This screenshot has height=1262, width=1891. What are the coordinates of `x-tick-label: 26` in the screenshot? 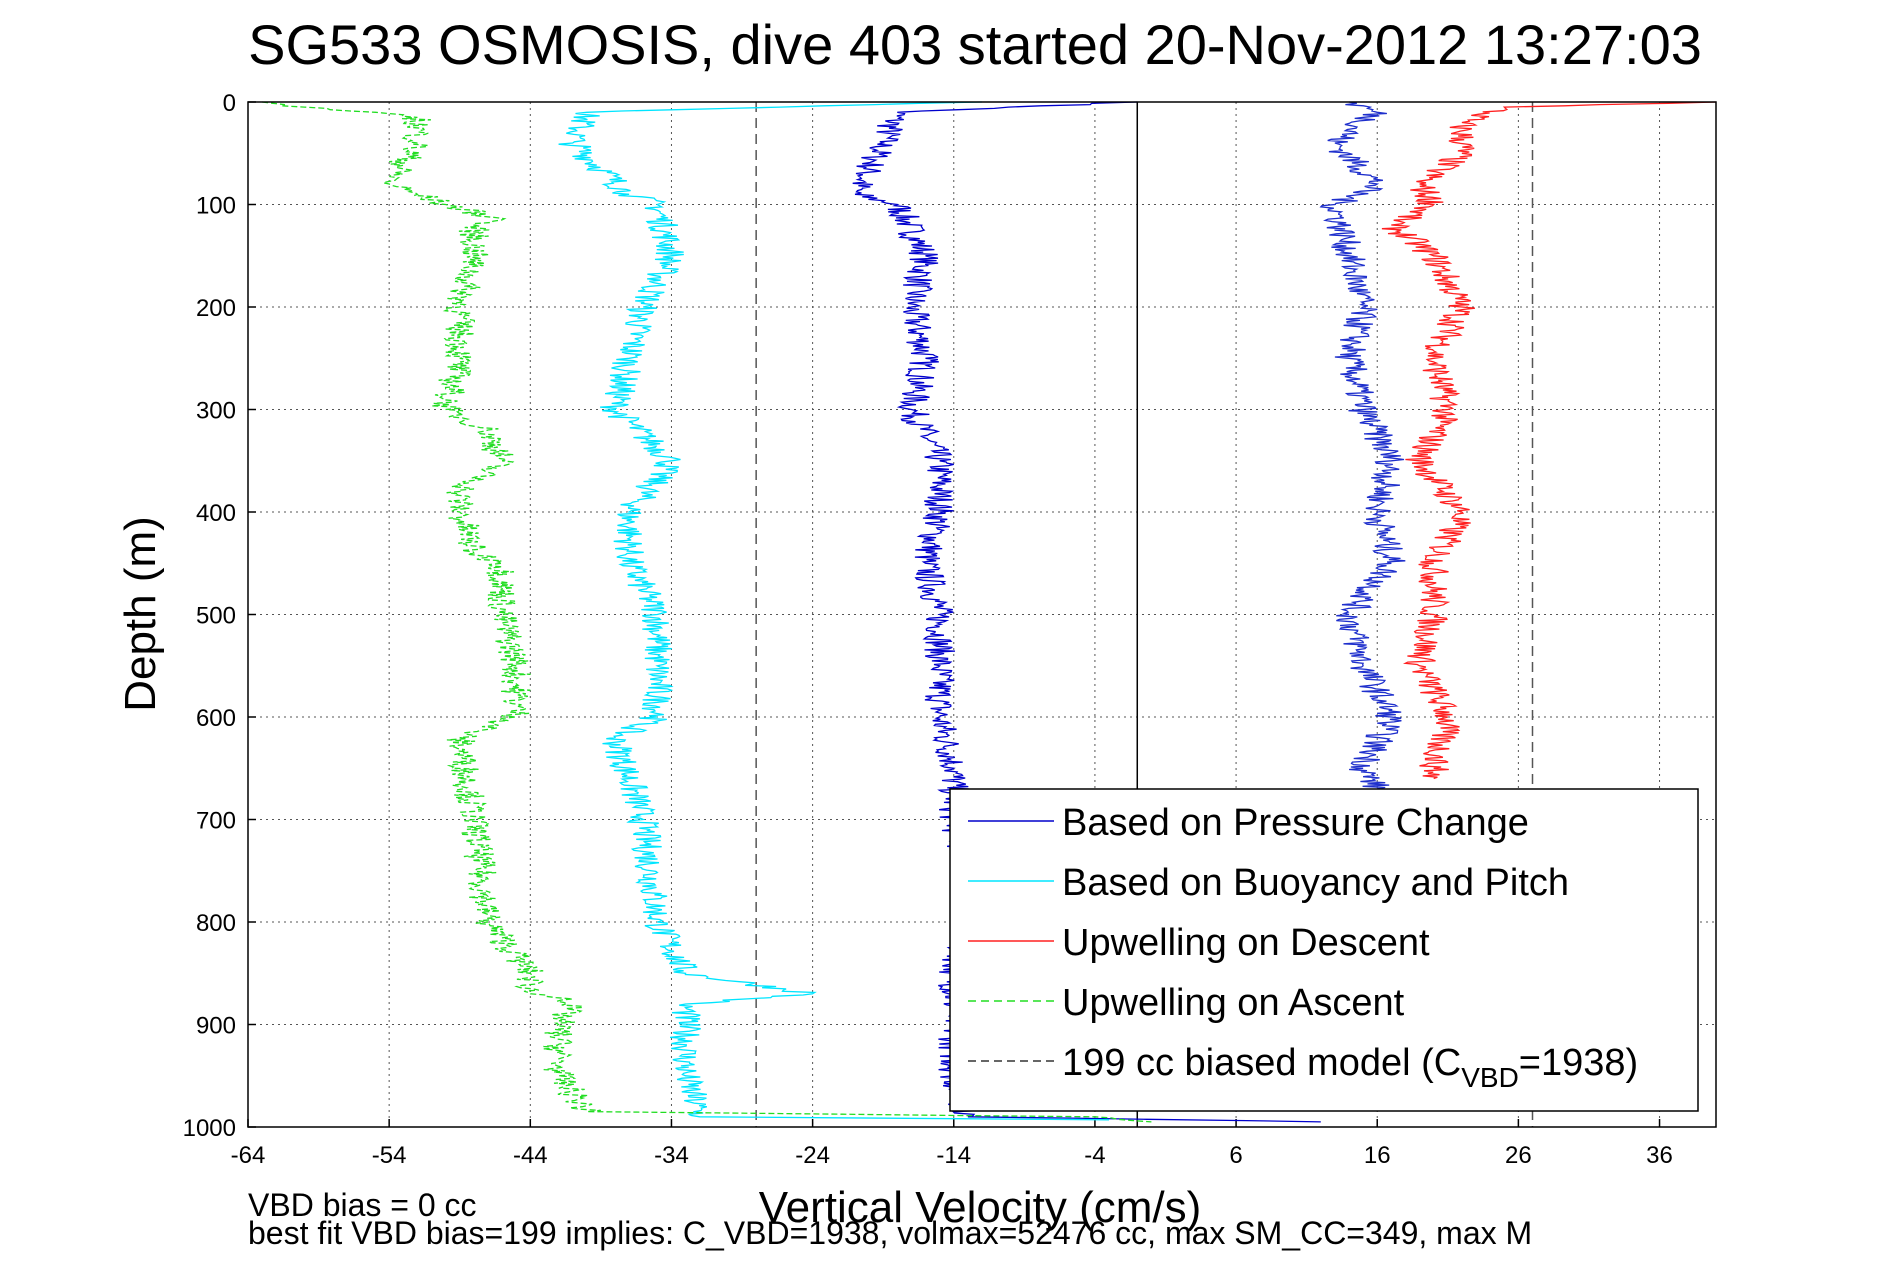 It's located at (1518, 1155).